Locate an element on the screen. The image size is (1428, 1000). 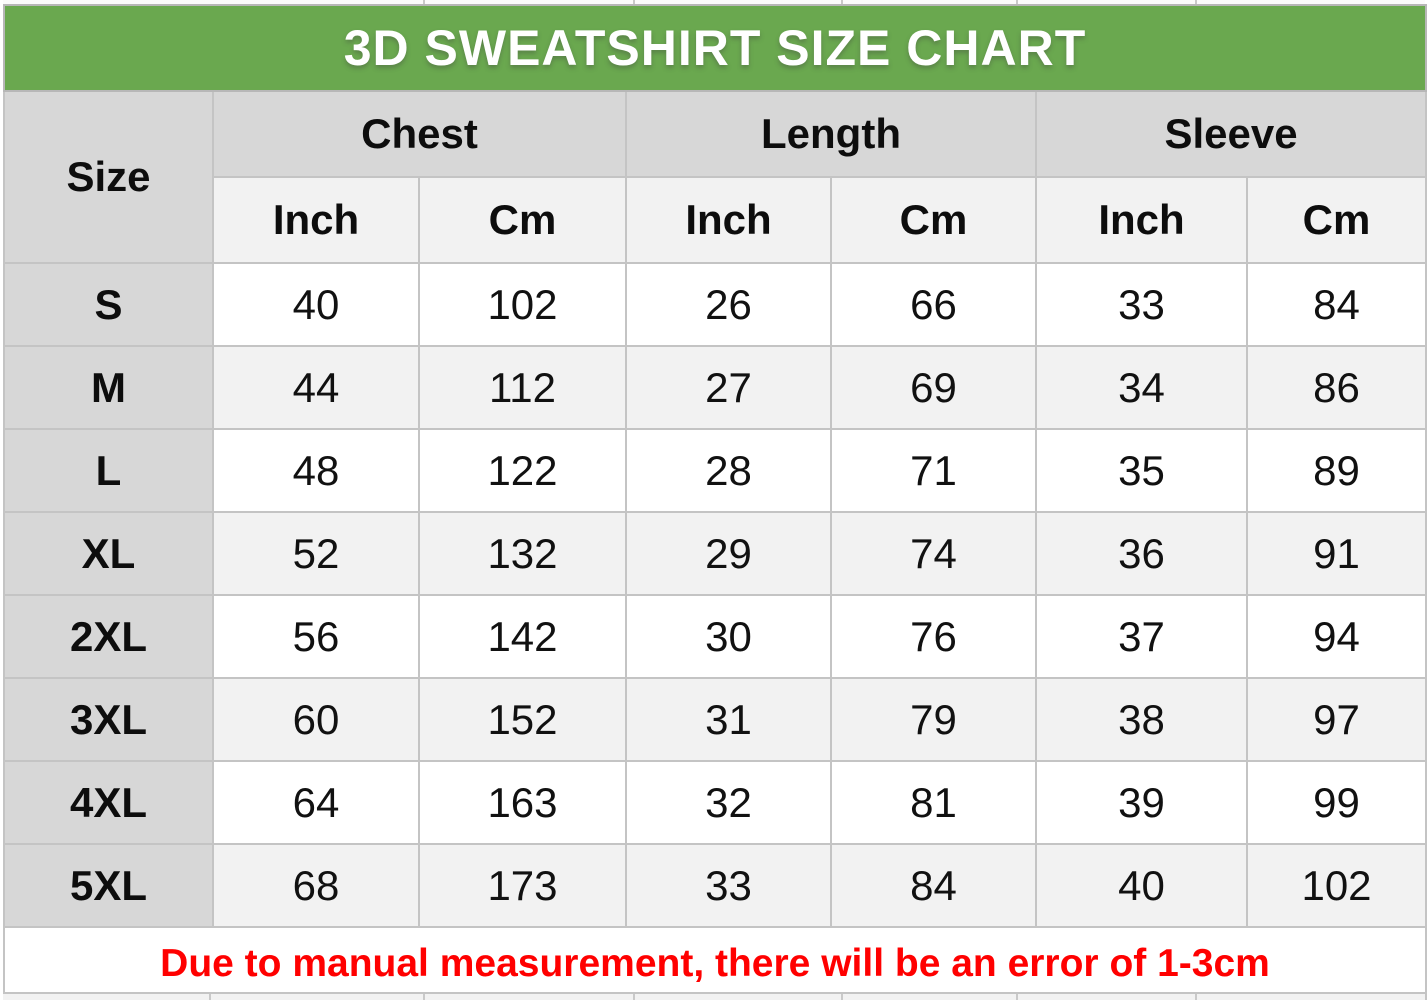
measurement-cell: 31 is located at coordinates (728, 719).